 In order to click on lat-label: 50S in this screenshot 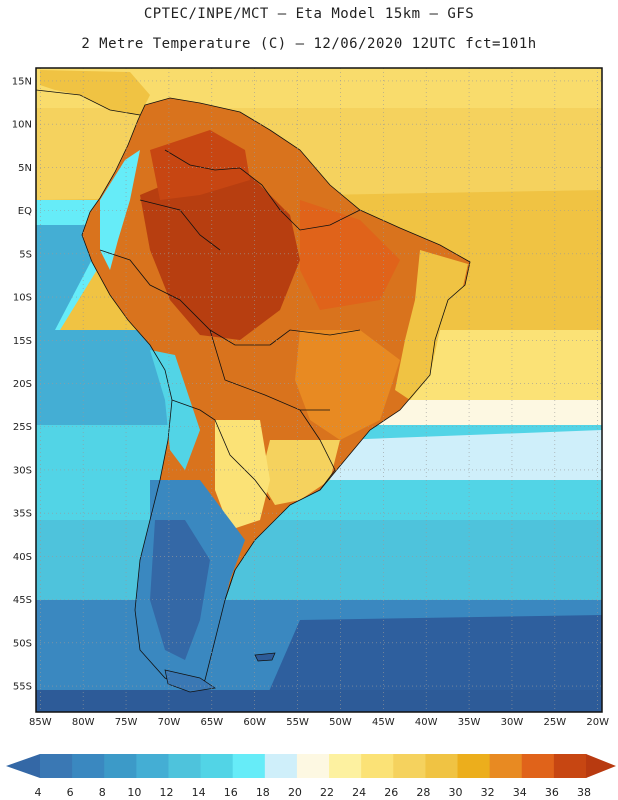, I will do `click(22, 643)`.